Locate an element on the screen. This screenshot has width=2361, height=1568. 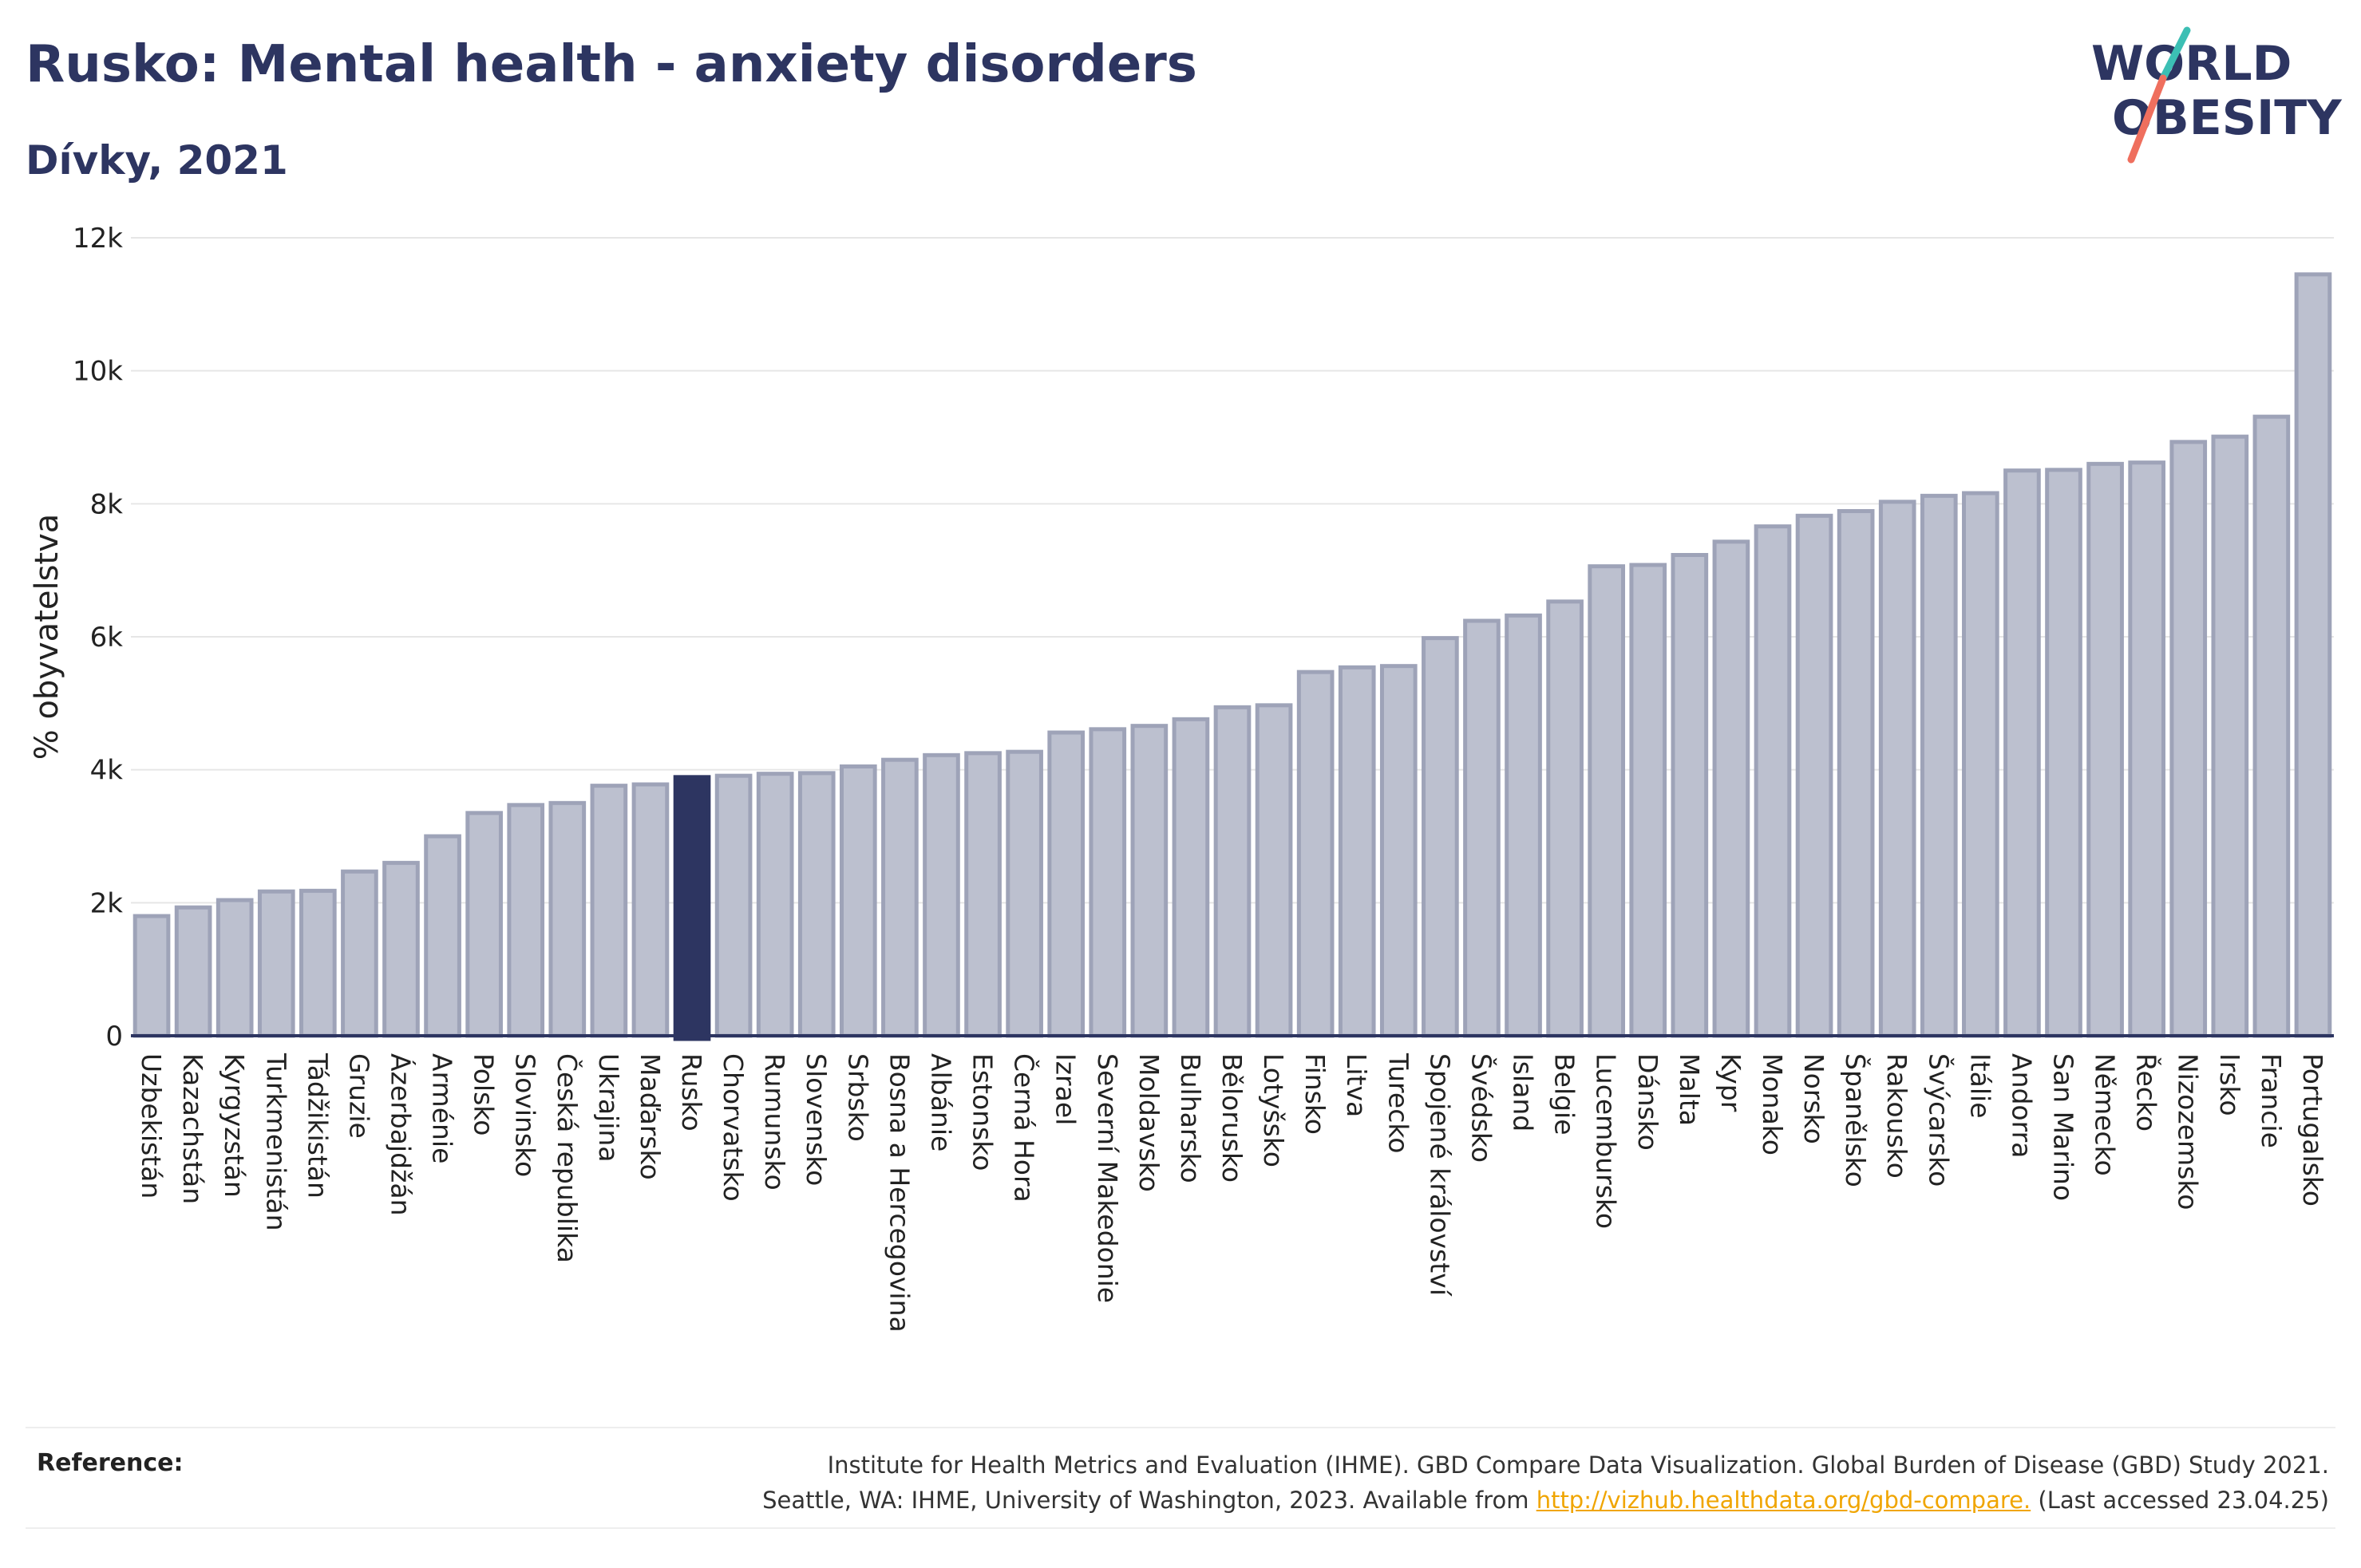
x-tick-label: Srbsko is located at coordinates (857, 1097).